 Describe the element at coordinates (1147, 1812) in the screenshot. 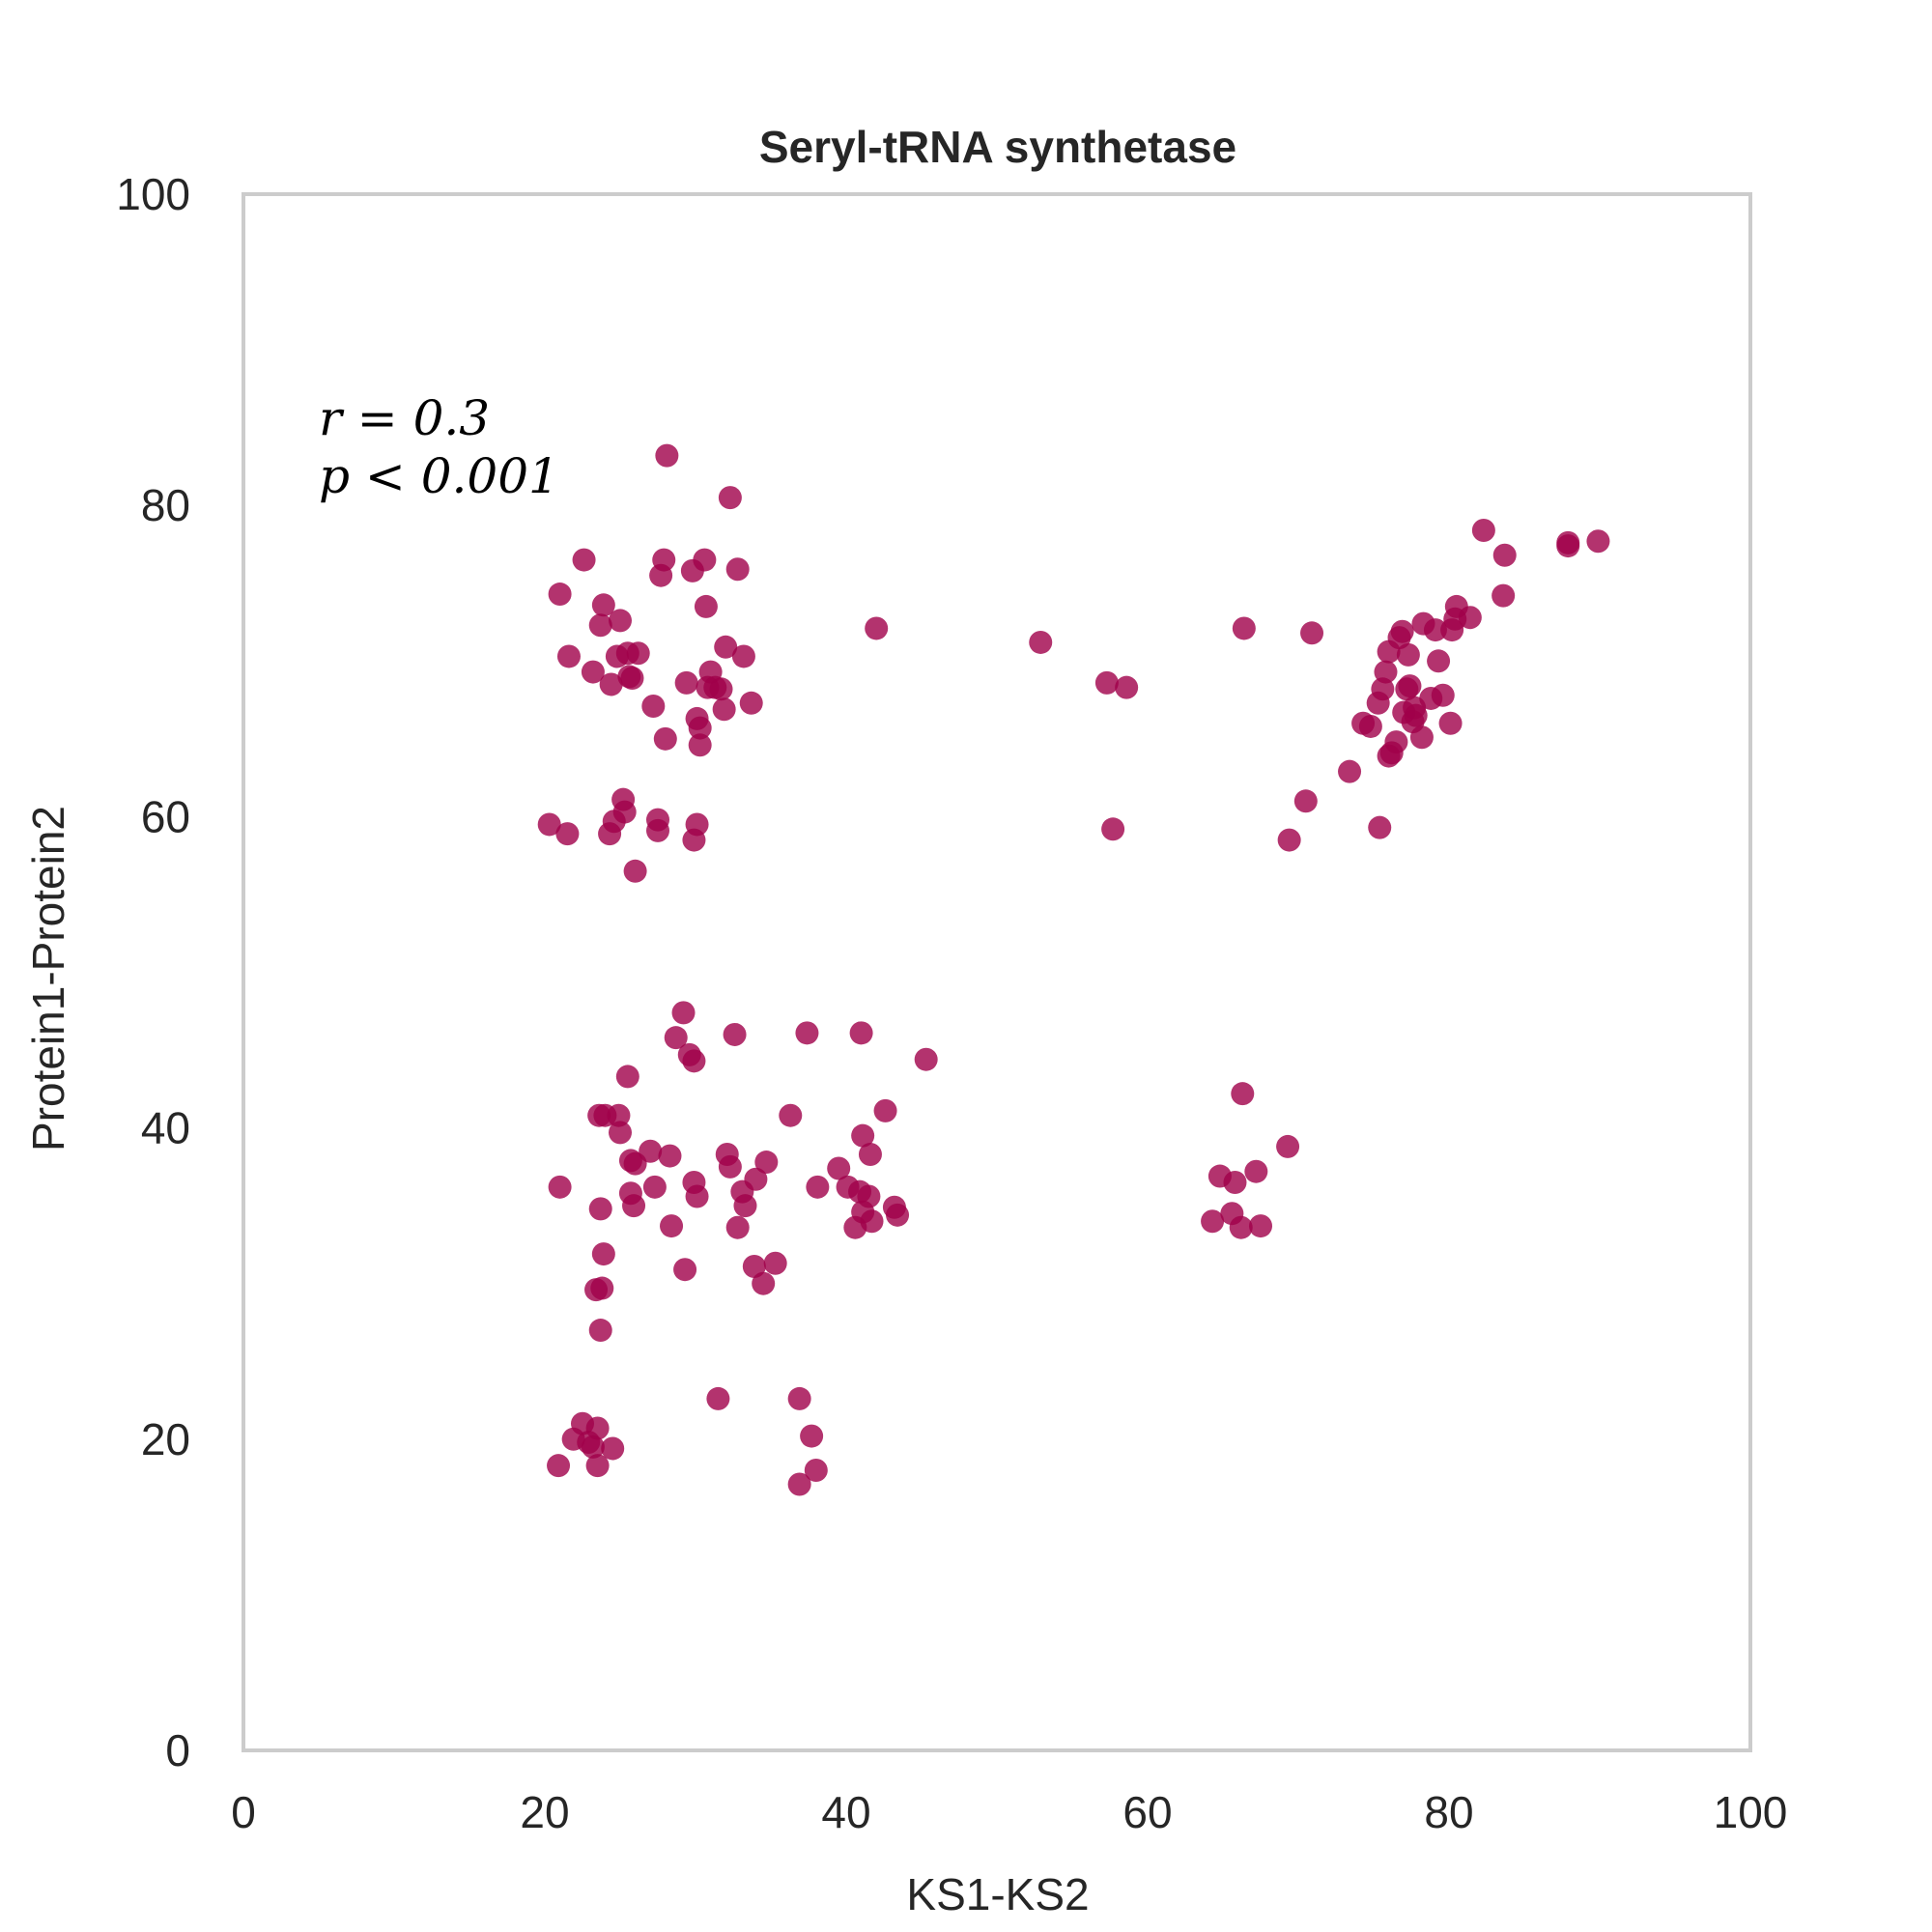

I see `x-tick-label: 60` at that location.